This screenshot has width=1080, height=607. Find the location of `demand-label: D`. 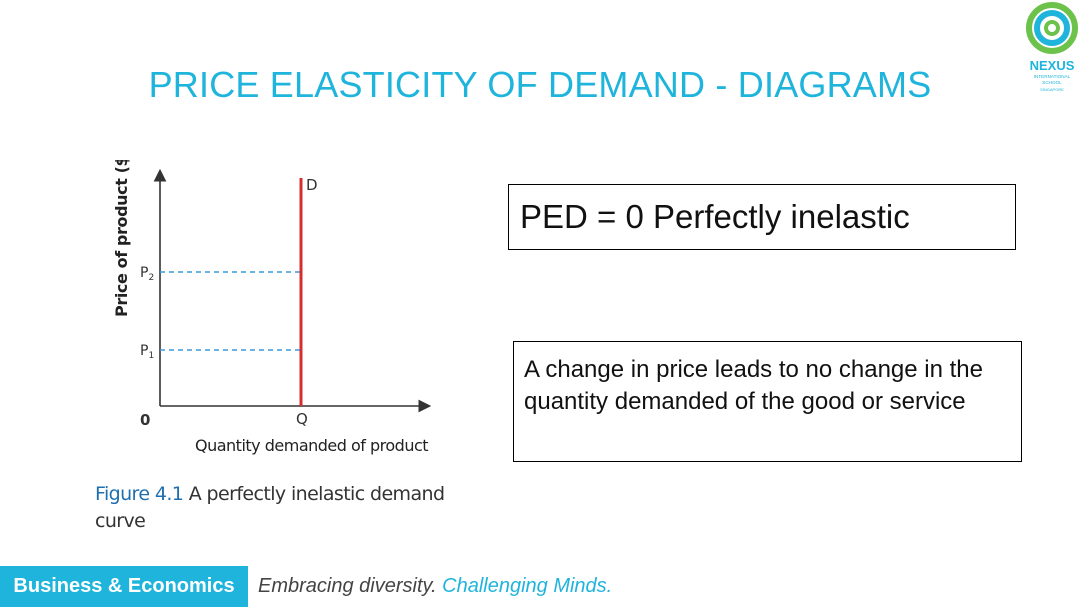

demand-label: D is located at coordinates (312, 185).